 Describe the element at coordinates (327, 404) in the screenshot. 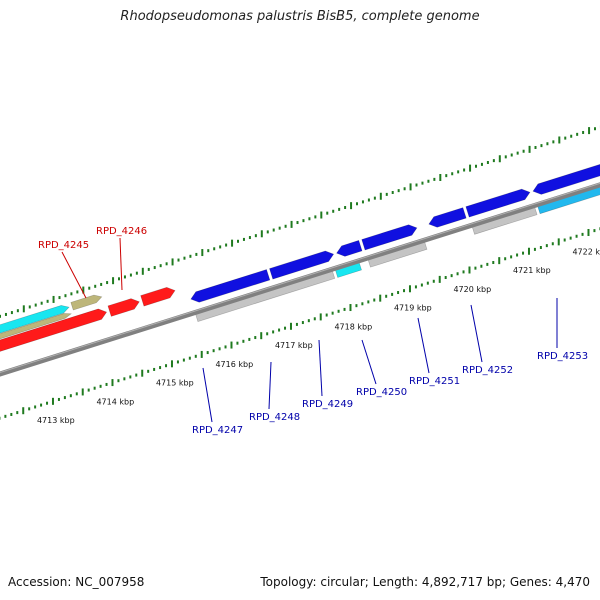

I see `gene-label: RPD_4249` at that location.